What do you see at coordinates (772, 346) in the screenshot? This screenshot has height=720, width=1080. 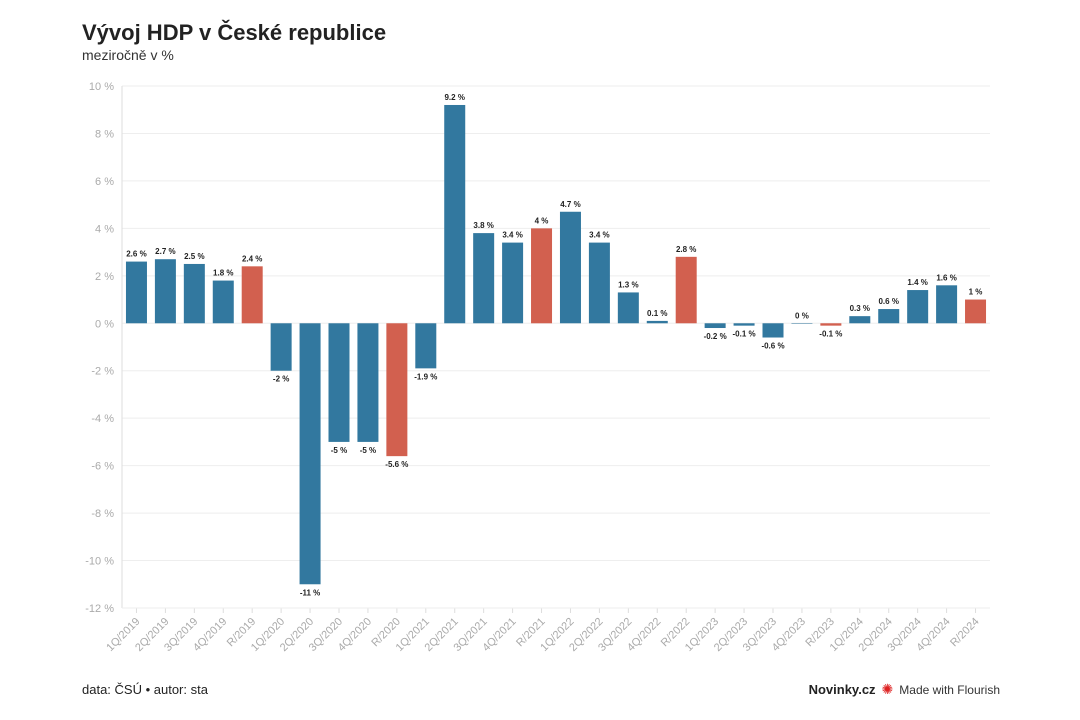 I see `data-label: -0.6 %` at bounding box center [772, 346].